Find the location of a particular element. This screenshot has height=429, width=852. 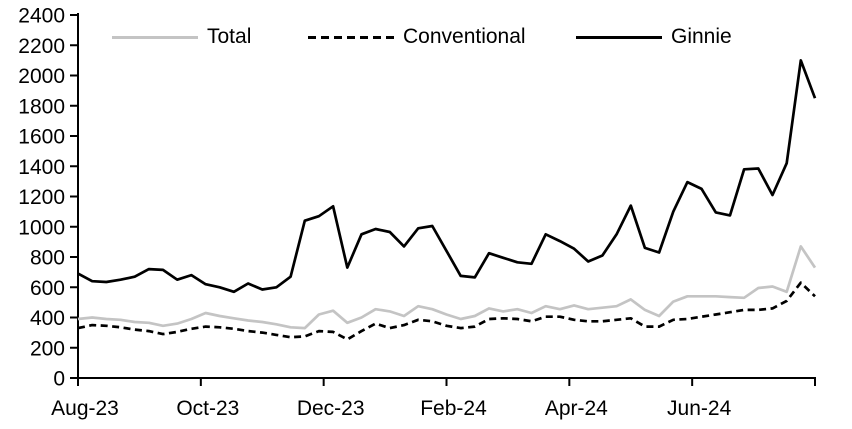

y-tick-label: 1400 is located at coordinates (41, 167).